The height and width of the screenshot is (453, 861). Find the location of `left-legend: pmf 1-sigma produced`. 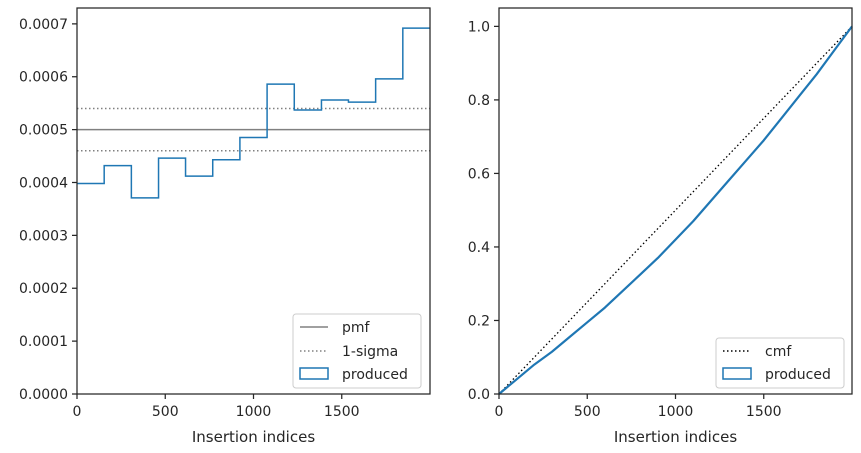

left-legend: pmf 1-sigma produced is located at coordinates (357, 351).